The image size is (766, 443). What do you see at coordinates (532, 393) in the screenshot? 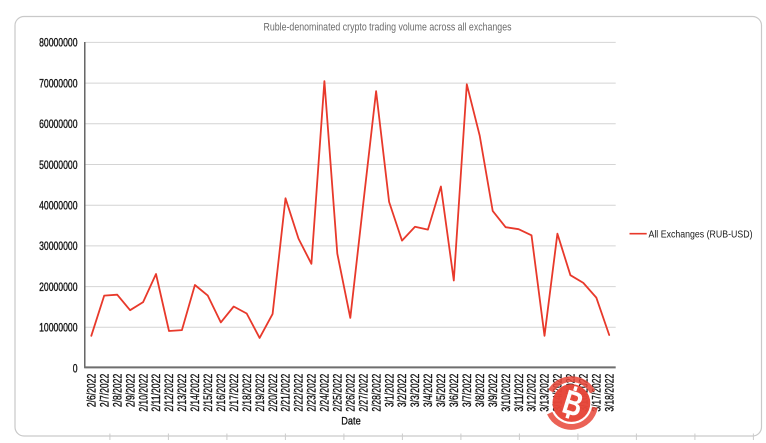
I see `svg-text: 3/12/2022` at bounding box center [532, 393].